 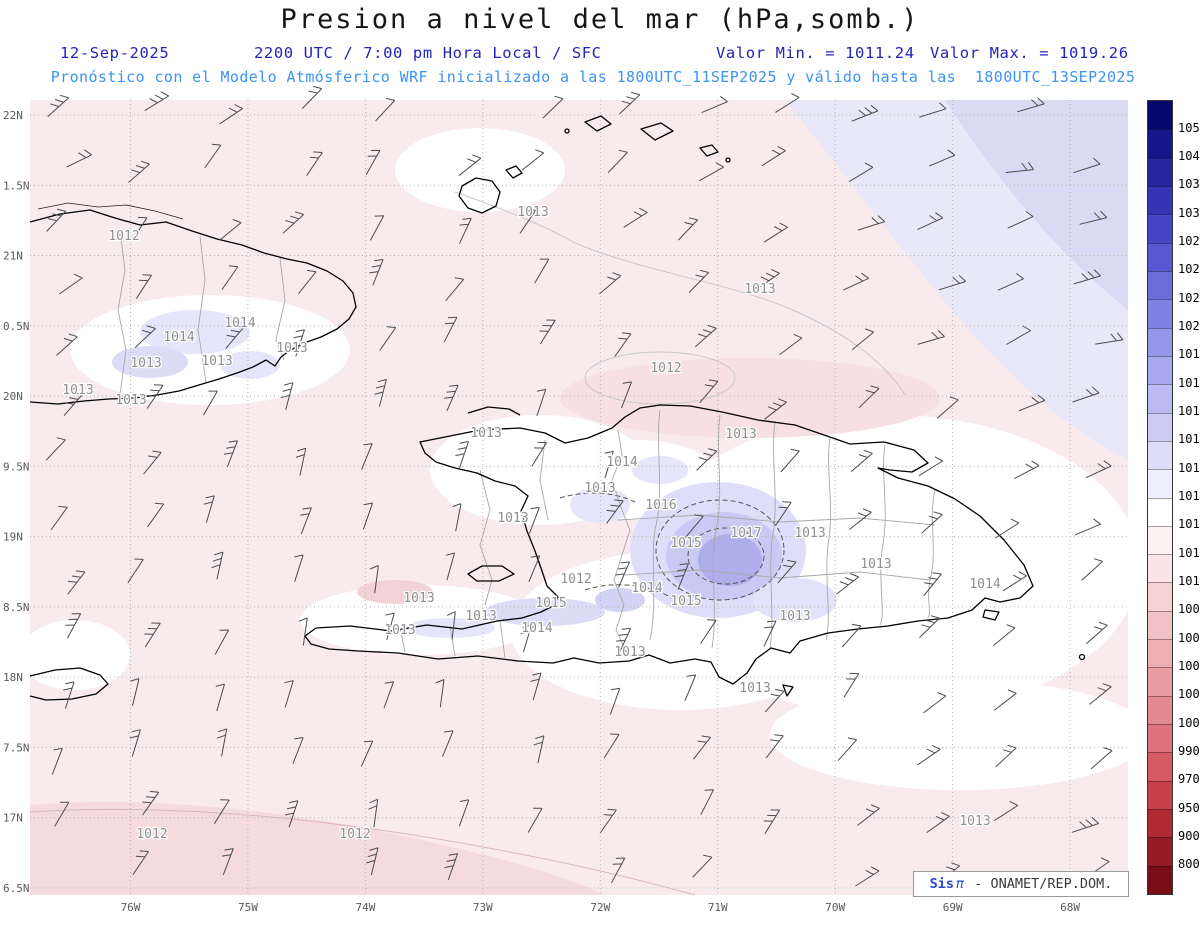 I want to click on colorbar-label: 900, so click(x=1189, y=835).